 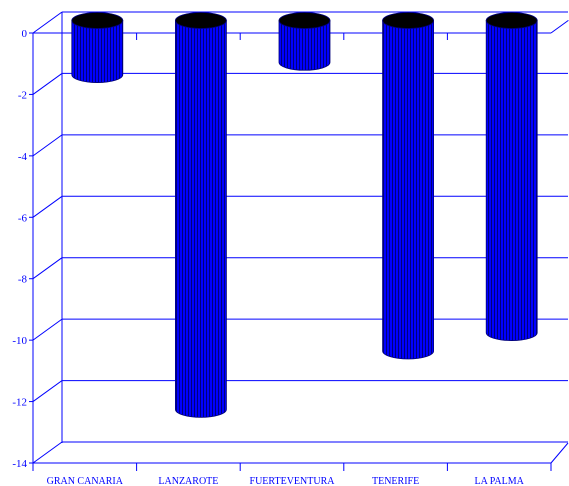 What do you see at coordinates (188, 481) in the screenshot?
I see `x-tick-label: LANZAROTE` at bounding box center [188, 481].